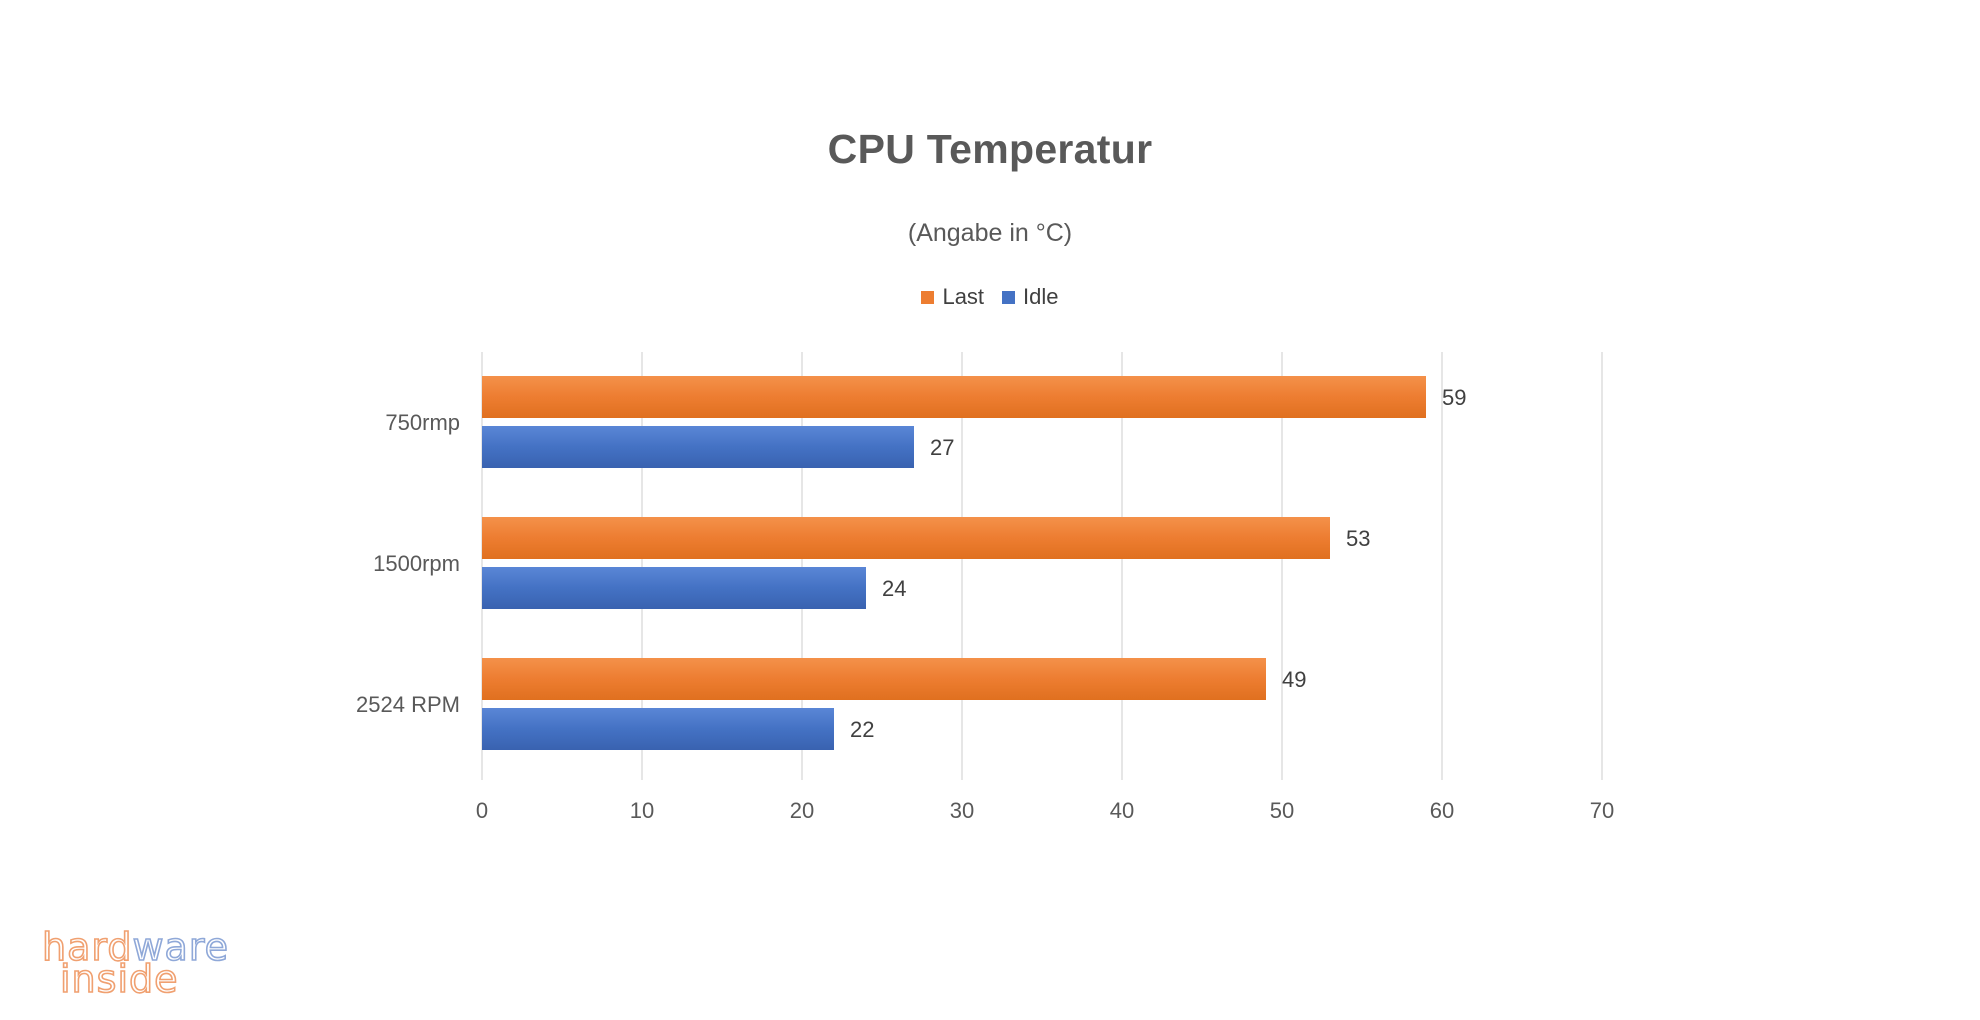 The width and height of the screenshot is (1980, 1020). What do you see at coordinates (990, 149) in the screenshot?
I see `chart-title: CPU Temperatur` at bounding box center [990, 149].